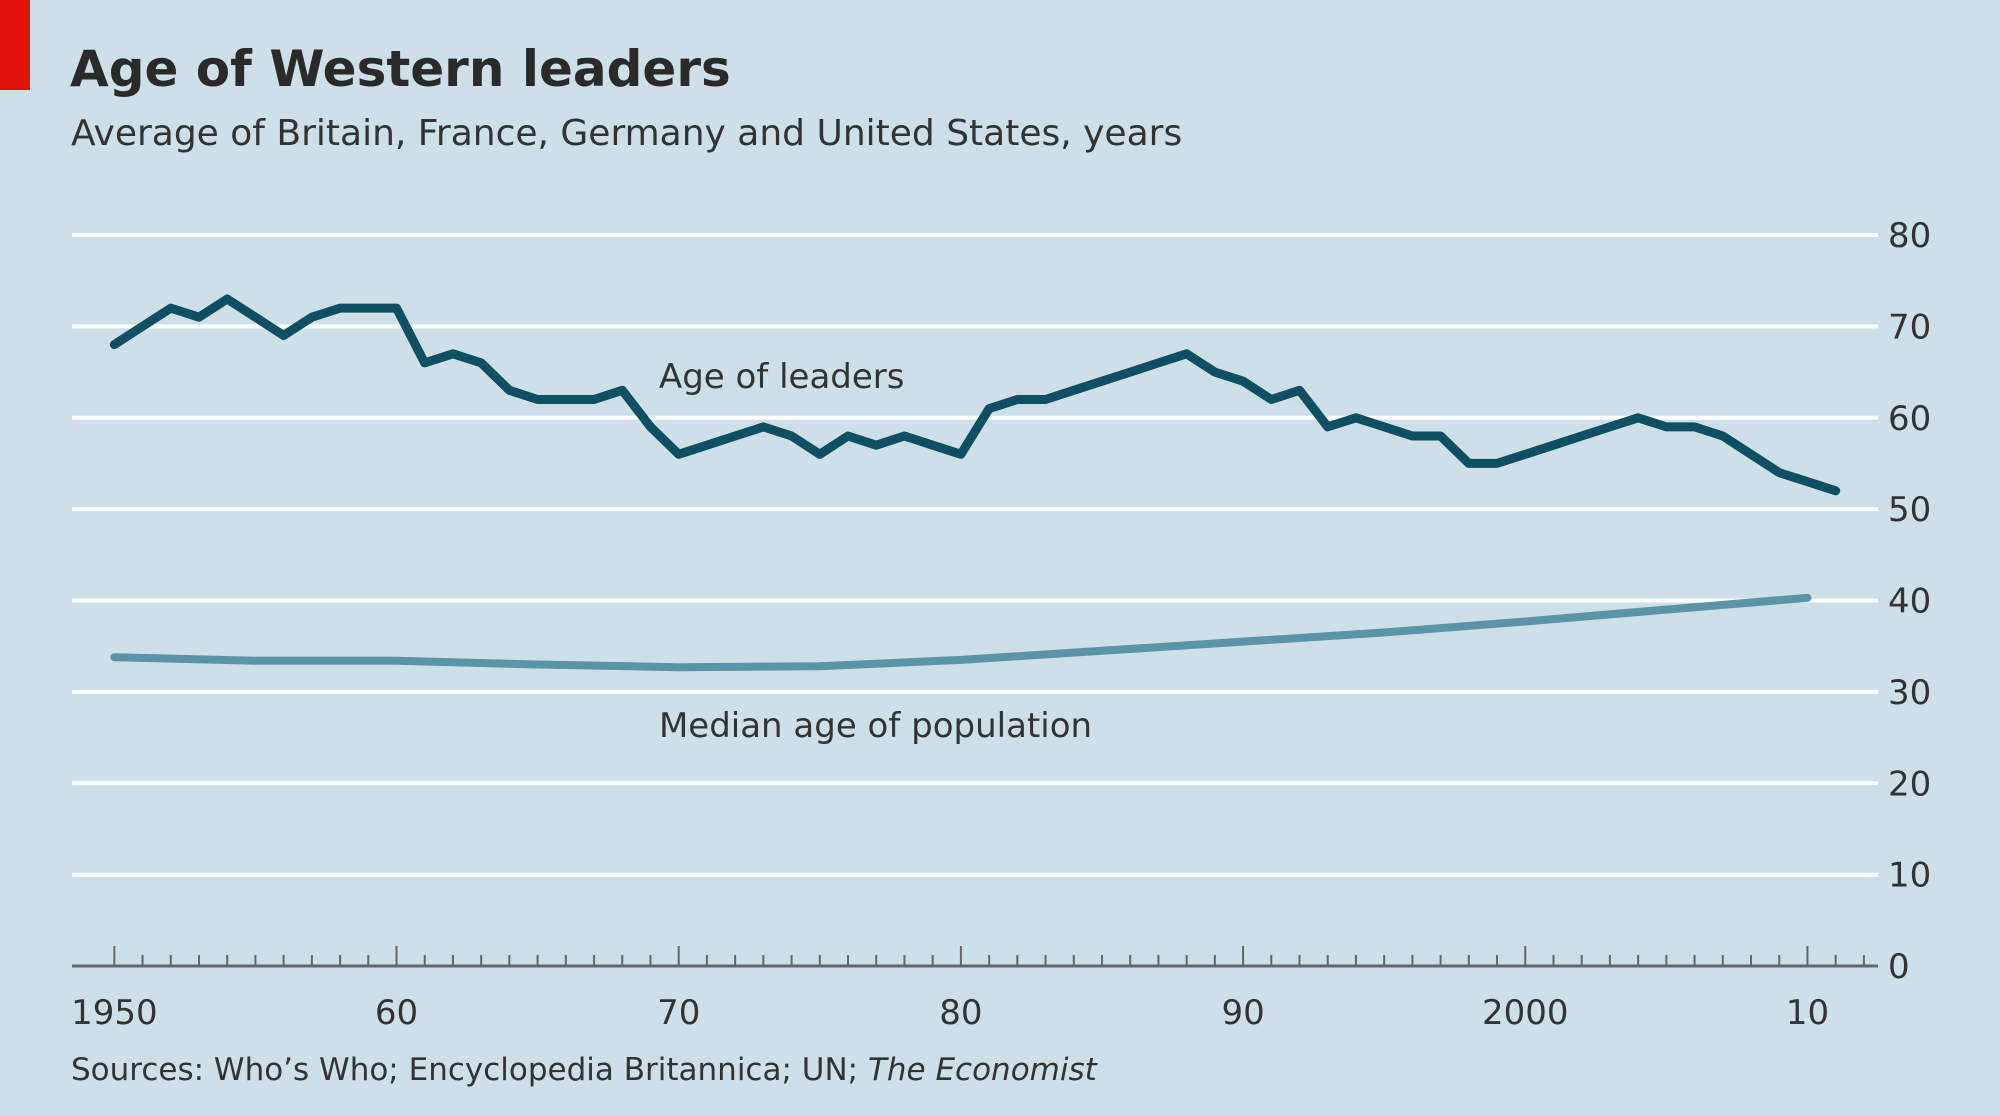 This screenshot has height=1116, width=2000. I want to click on y-tick-label: 70, so click(1909, 327).